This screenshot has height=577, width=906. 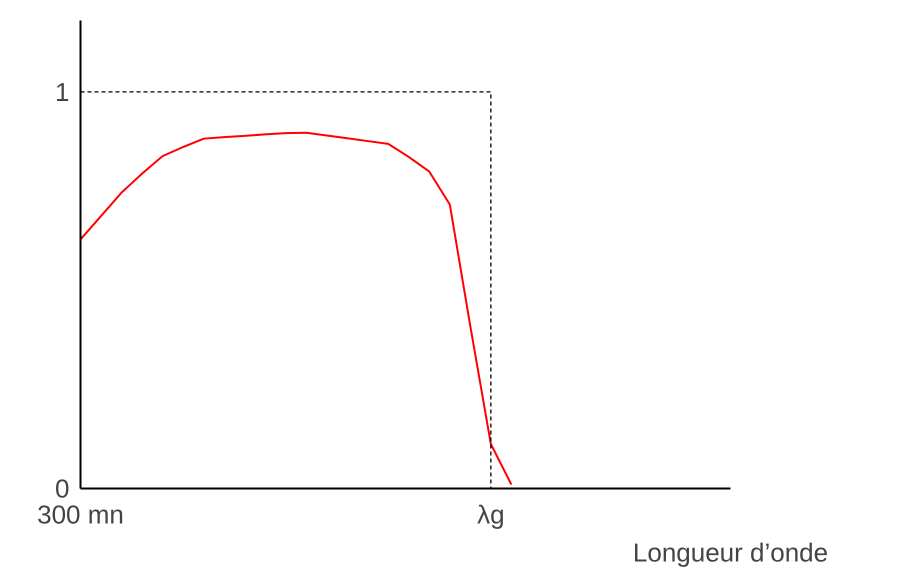 What do you see at coordinates (491, 515) in the screenshot?
I see `x-tick-label: λg` at bounding box center [491, 515].